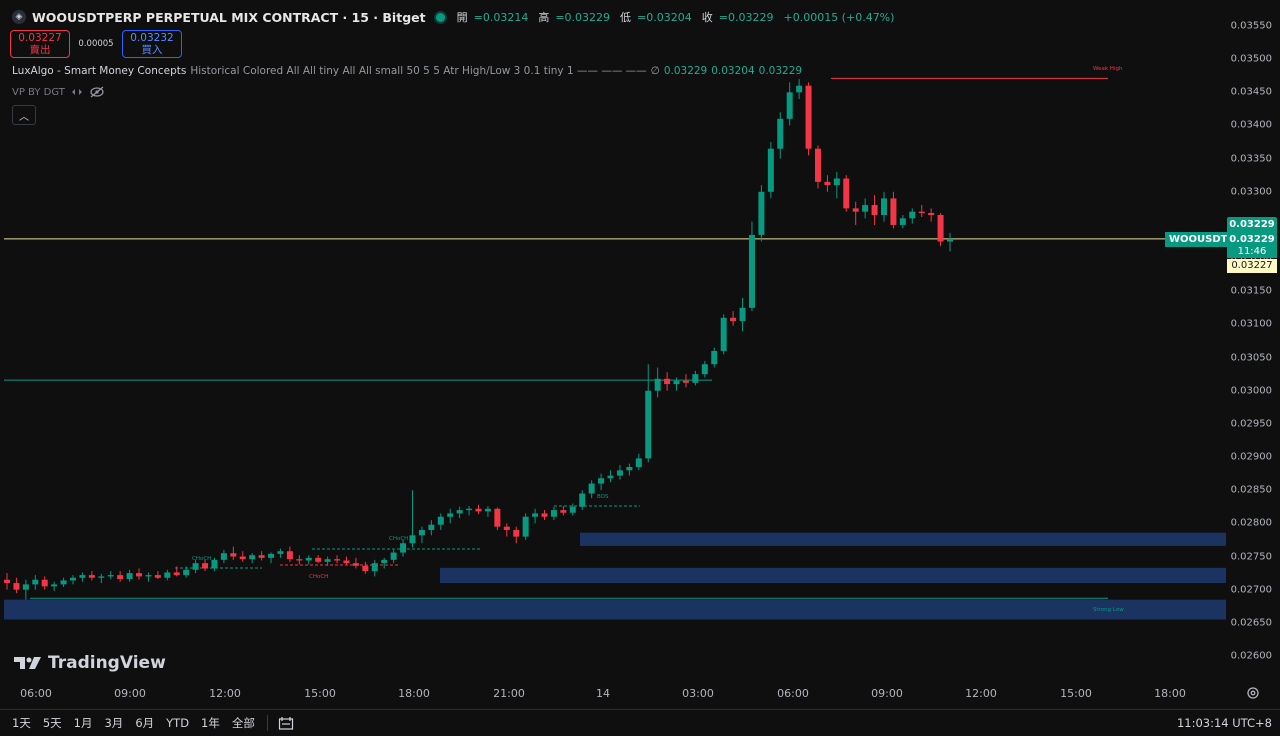  Describe the element at coordinates (225, 693) in the screenshot. I see `time-tick-label: 12:00` at that location.